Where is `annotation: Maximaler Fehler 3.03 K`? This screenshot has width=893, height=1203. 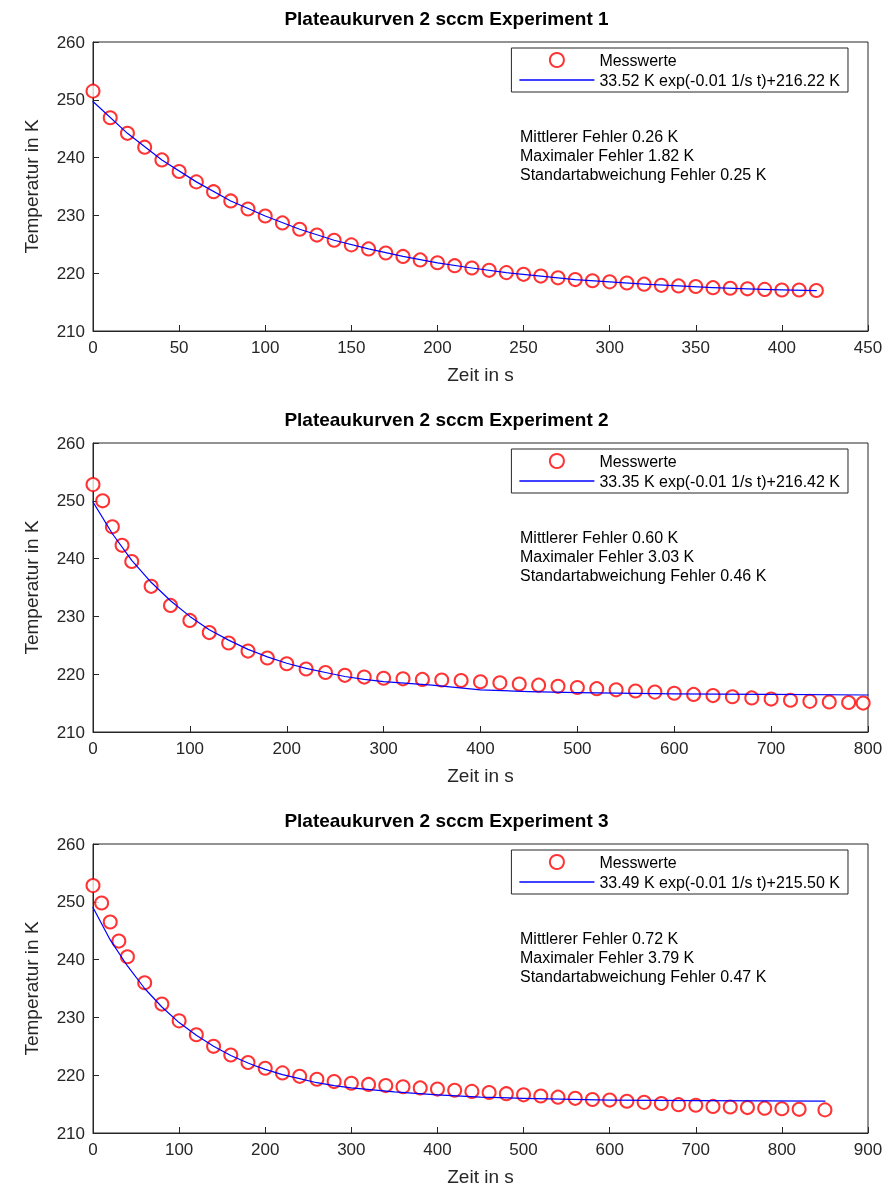
annotation: Maximaler Fehler 3.03 K is located at coordinates (607, 556).